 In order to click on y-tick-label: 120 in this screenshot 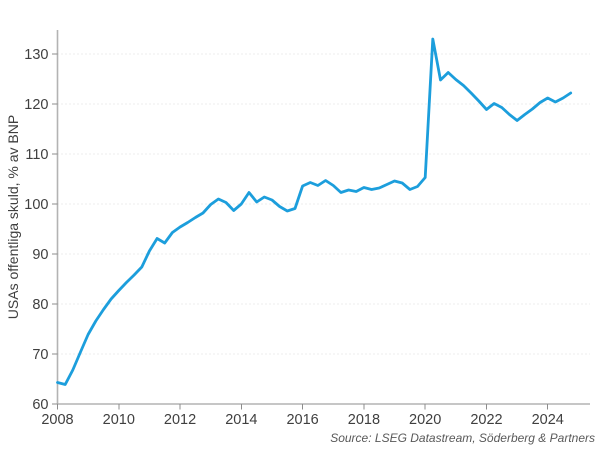, I will do `click(36, 105)`.